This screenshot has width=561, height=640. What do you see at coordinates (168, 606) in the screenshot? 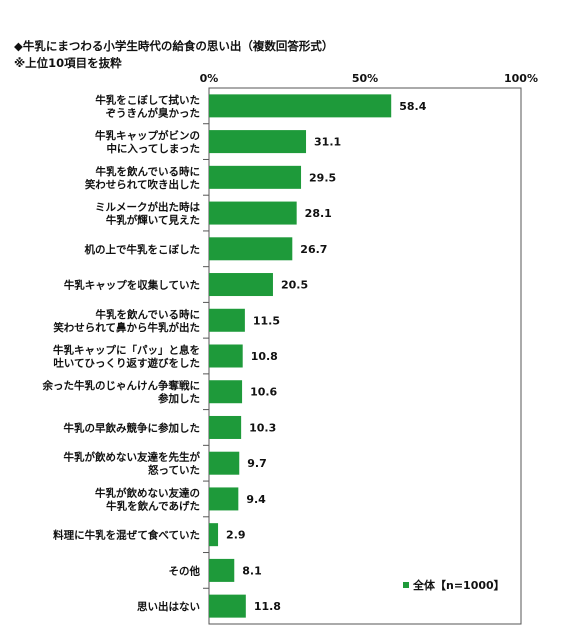
I see `category-label: 思い出はない` at bounding box center [168, 606].